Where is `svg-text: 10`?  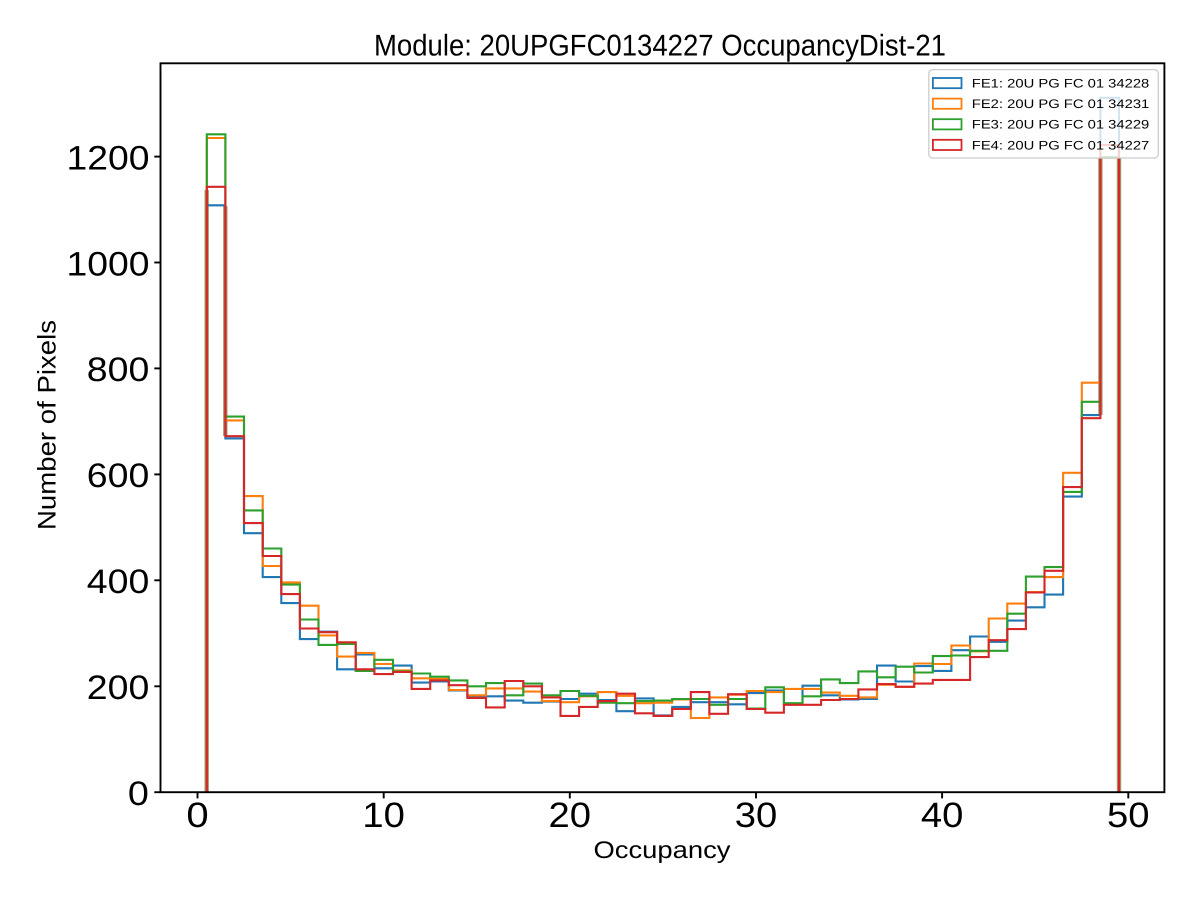
svg-text: 10 is located at coordinates (383, 815).